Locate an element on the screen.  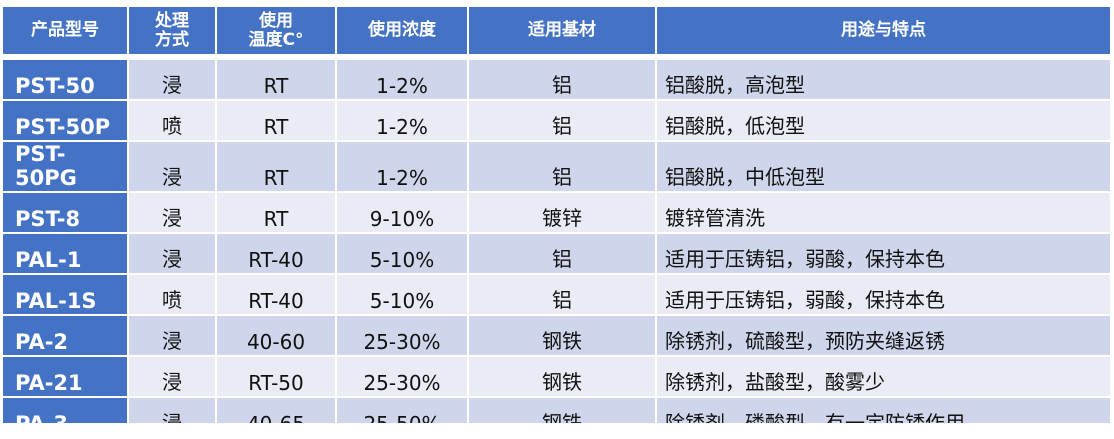
table-row: PAL-1S 喷 RT-40 5-10% 铝适用于压铸铝，弱酸，保持本色 is located at coordinates (556, 294).